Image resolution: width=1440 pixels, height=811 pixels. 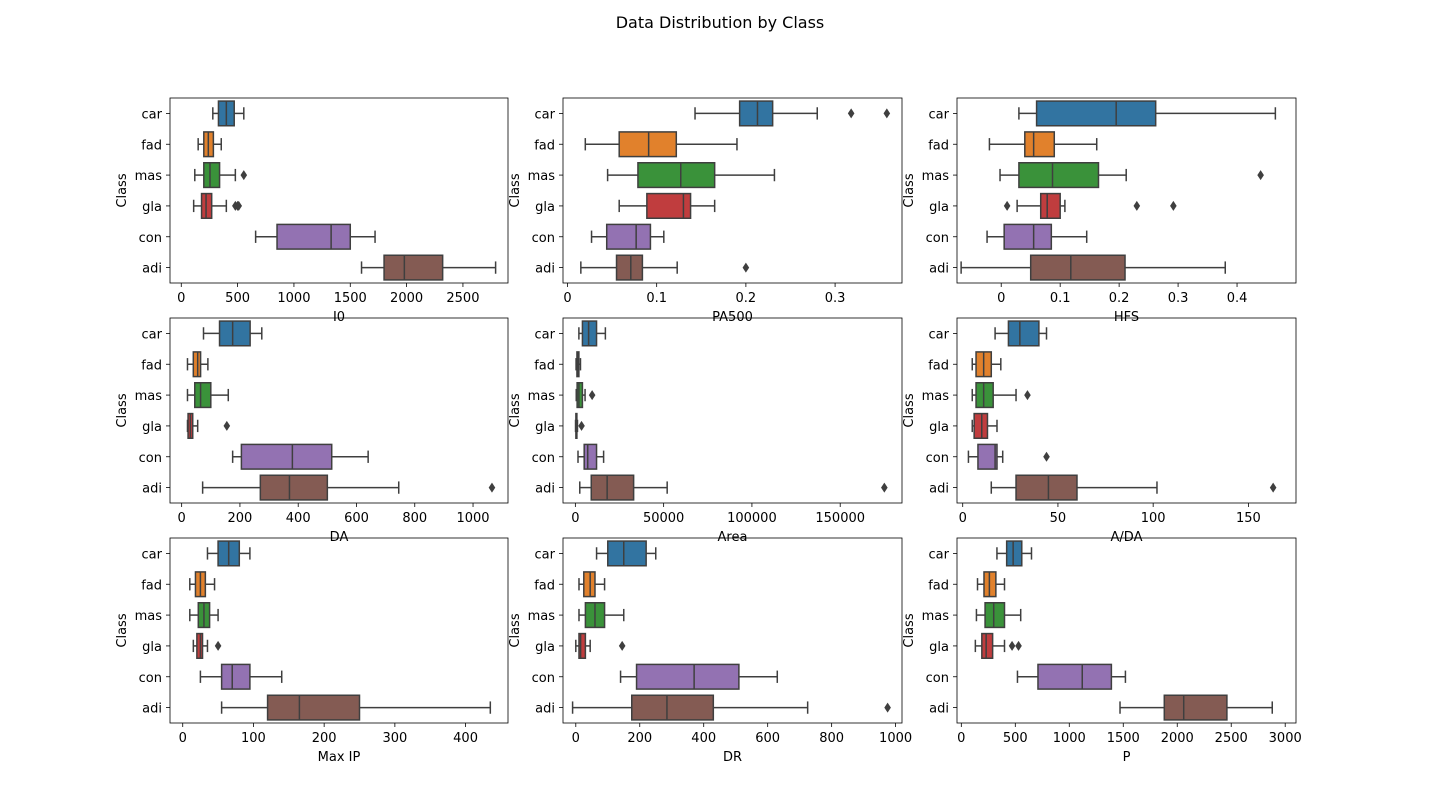 What do you see at coordinates (324, 738) in the screenshot?
I see `x-tick-label-2: 200` at bounding box center [324, 738].